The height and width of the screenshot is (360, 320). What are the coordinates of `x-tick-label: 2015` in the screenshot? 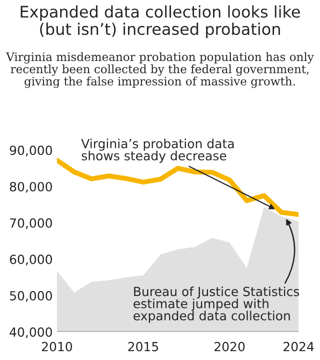 It's located at (143, 347).